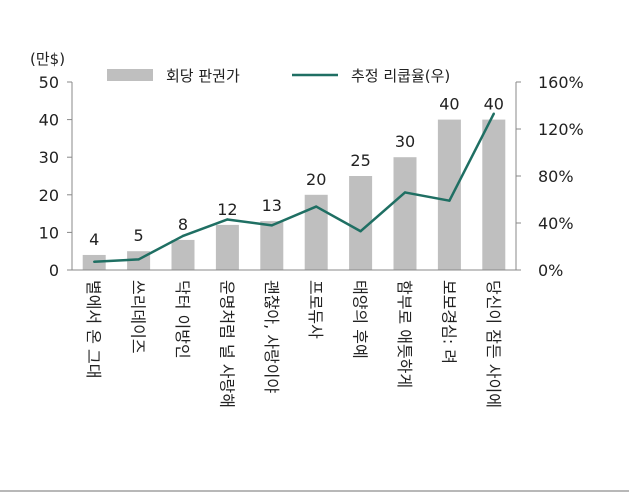  I want to click on bar-data-label: 25, so click(360, 160).